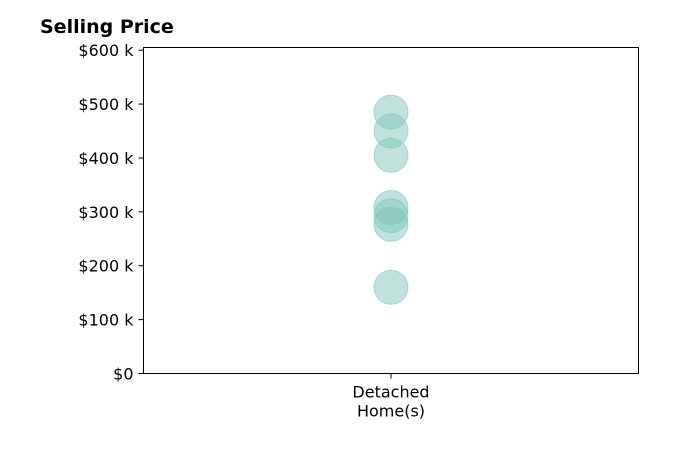  Describe the element at coordinates (106, 320) in the screenshot. I see `y-tick-label: $100 k` at that location.